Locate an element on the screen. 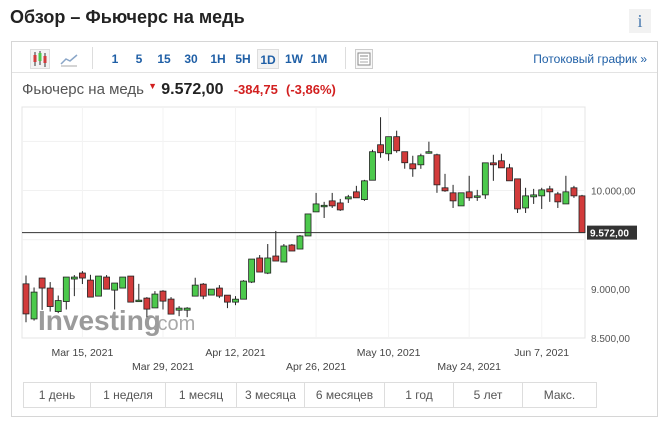 The width and height of the screenshot is (669, 435). page-title: Обзор – Фьючерс на медь is located at coordinates (127, 17).